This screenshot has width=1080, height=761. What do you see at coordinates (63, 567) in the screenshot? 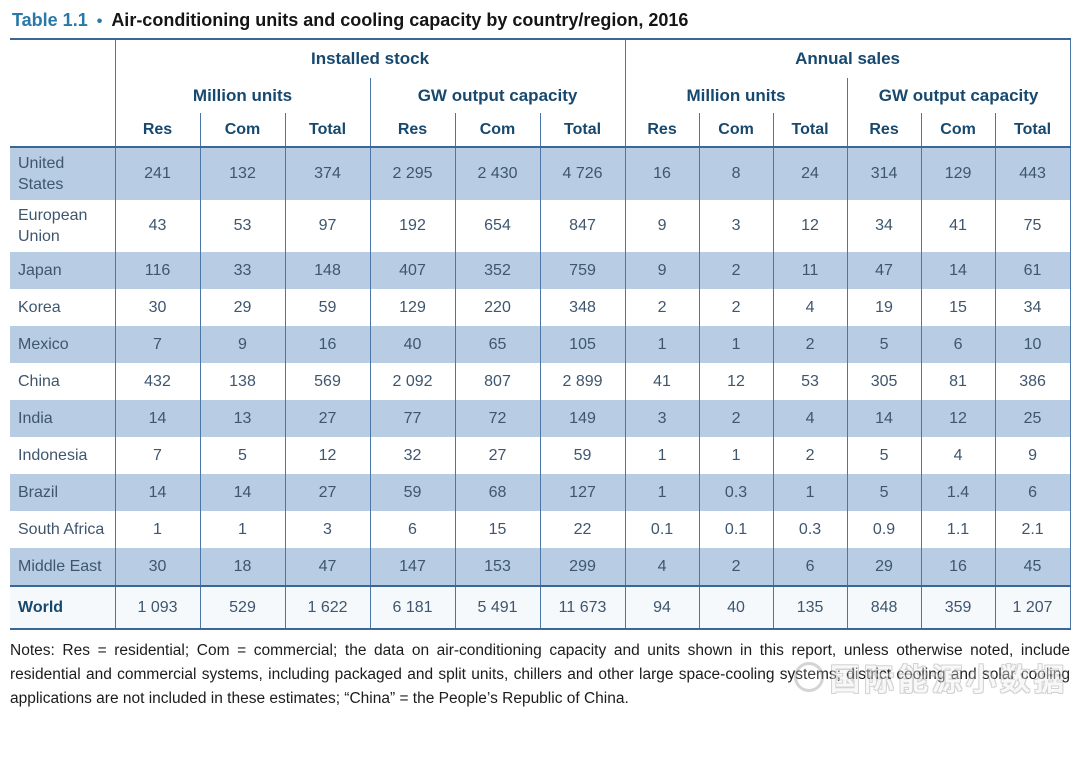
I see `row-country-label: Middle East` at bounding box center [63, 567].